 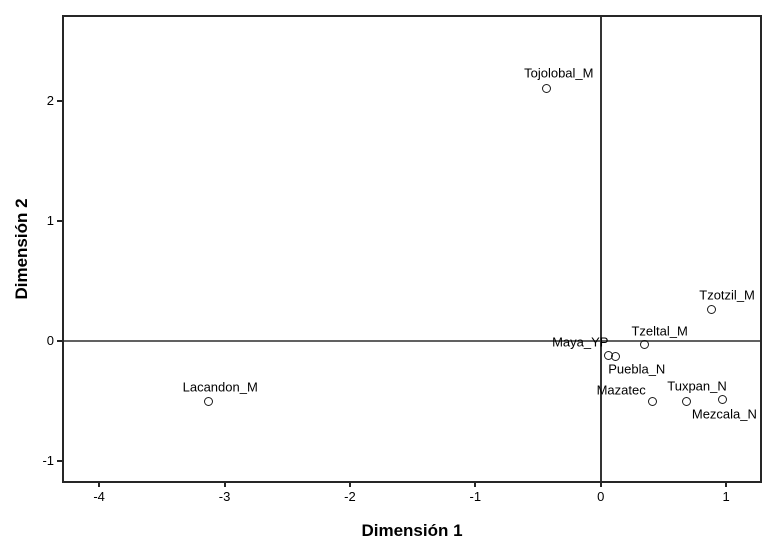 I want to click on data-point-label: Tojolobal_M, so click(x=559, y=73).